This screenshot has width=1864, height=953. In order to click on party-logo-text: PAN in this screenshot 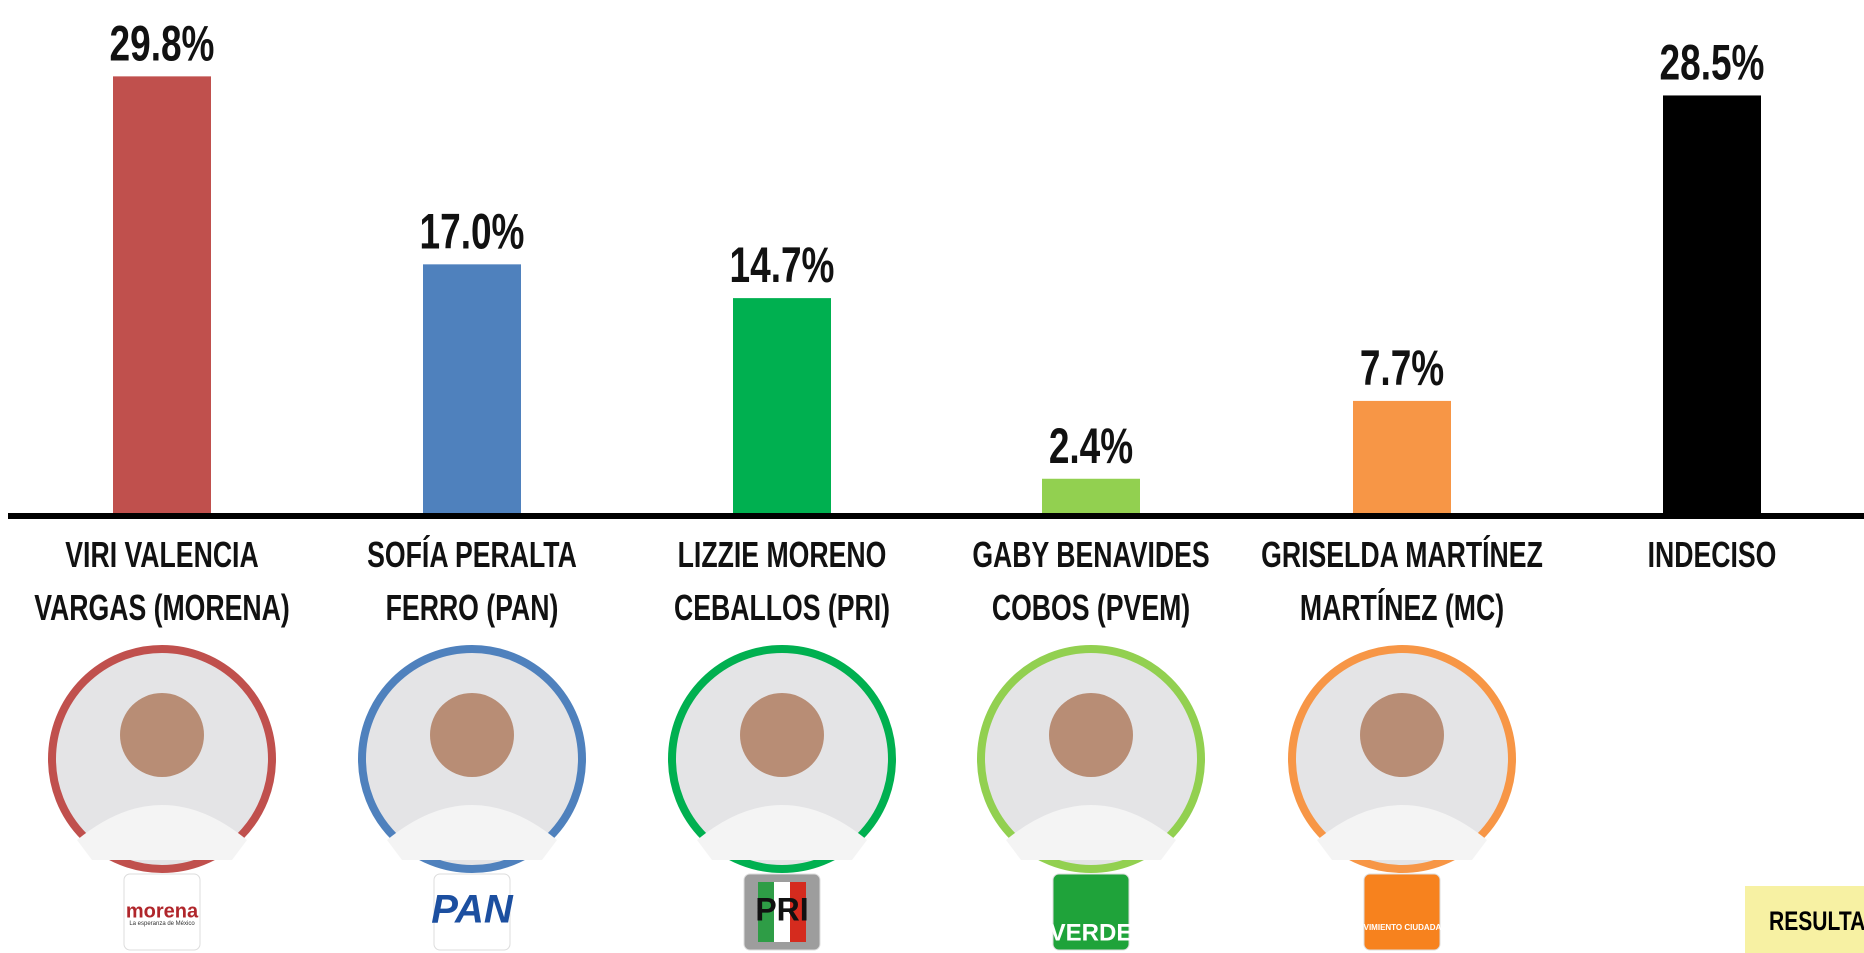, I will do `click(472, 910)`.